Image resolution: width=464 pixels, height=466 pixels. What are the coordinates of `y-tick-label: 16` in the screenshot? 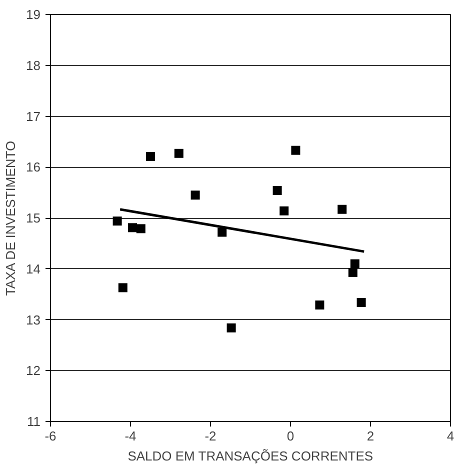 It's located at (33, 167).